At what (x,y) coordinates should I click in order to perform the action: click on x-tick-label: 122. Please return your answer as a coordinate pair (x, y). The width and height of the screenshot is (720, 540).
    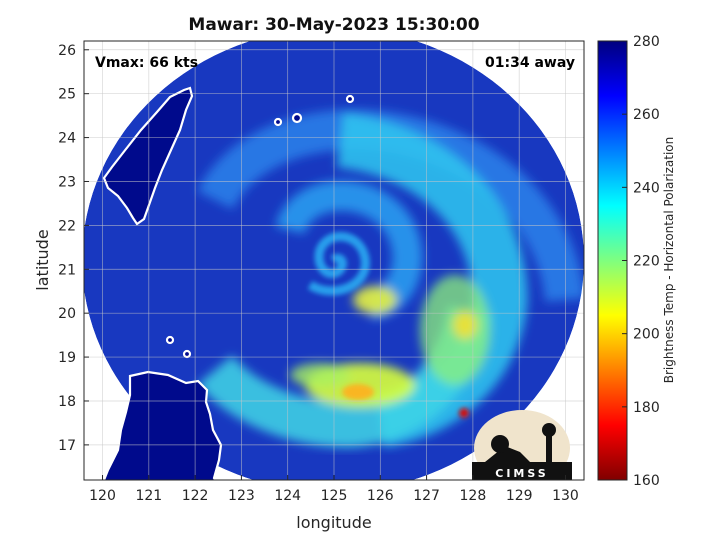
    Looking at the image, I should click on (195, 496).